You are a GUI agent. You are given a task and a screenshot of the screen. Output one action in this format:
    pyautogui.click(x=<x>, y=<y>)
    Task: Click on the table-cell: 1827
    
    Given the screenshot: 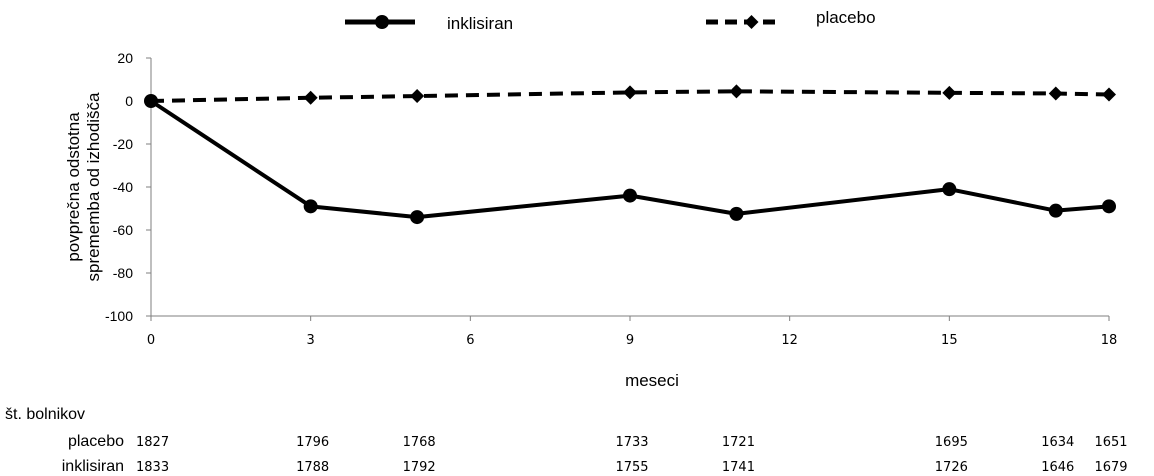 What is the action you would take?
    pyautogui.click(x=152, y=442)
    